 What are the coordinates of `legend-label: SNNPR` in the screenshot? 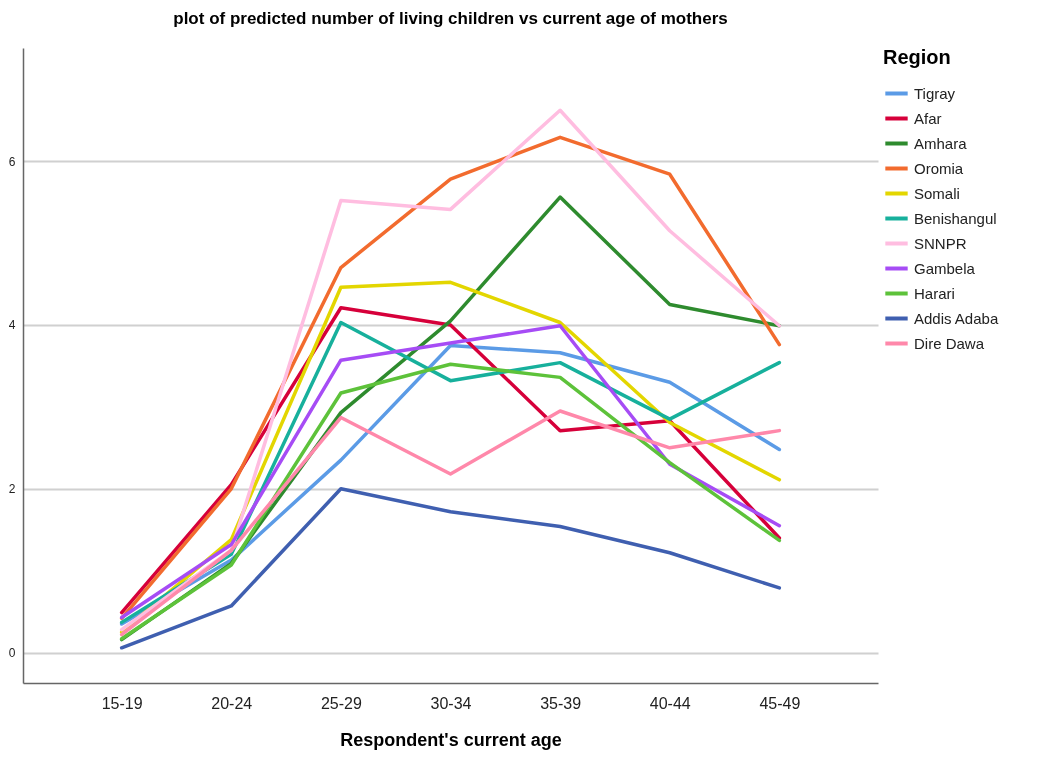 It's located at (940, 243).